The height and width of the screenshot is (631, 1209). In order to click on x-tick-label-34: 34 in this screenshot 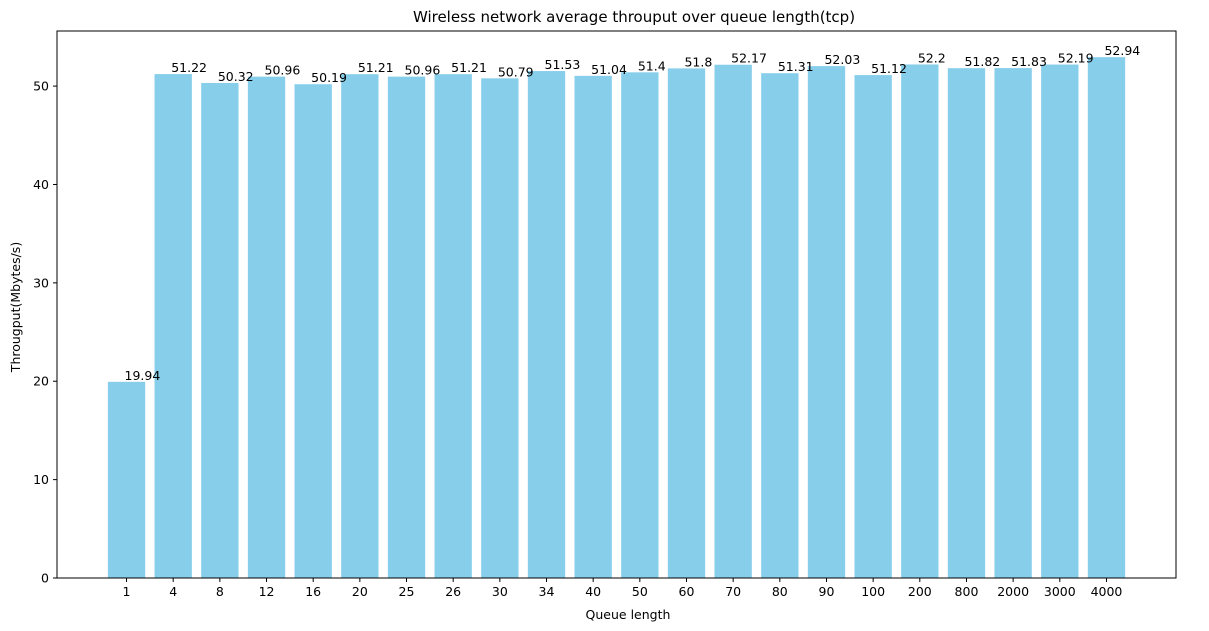, I will do `click(547, 591)`.